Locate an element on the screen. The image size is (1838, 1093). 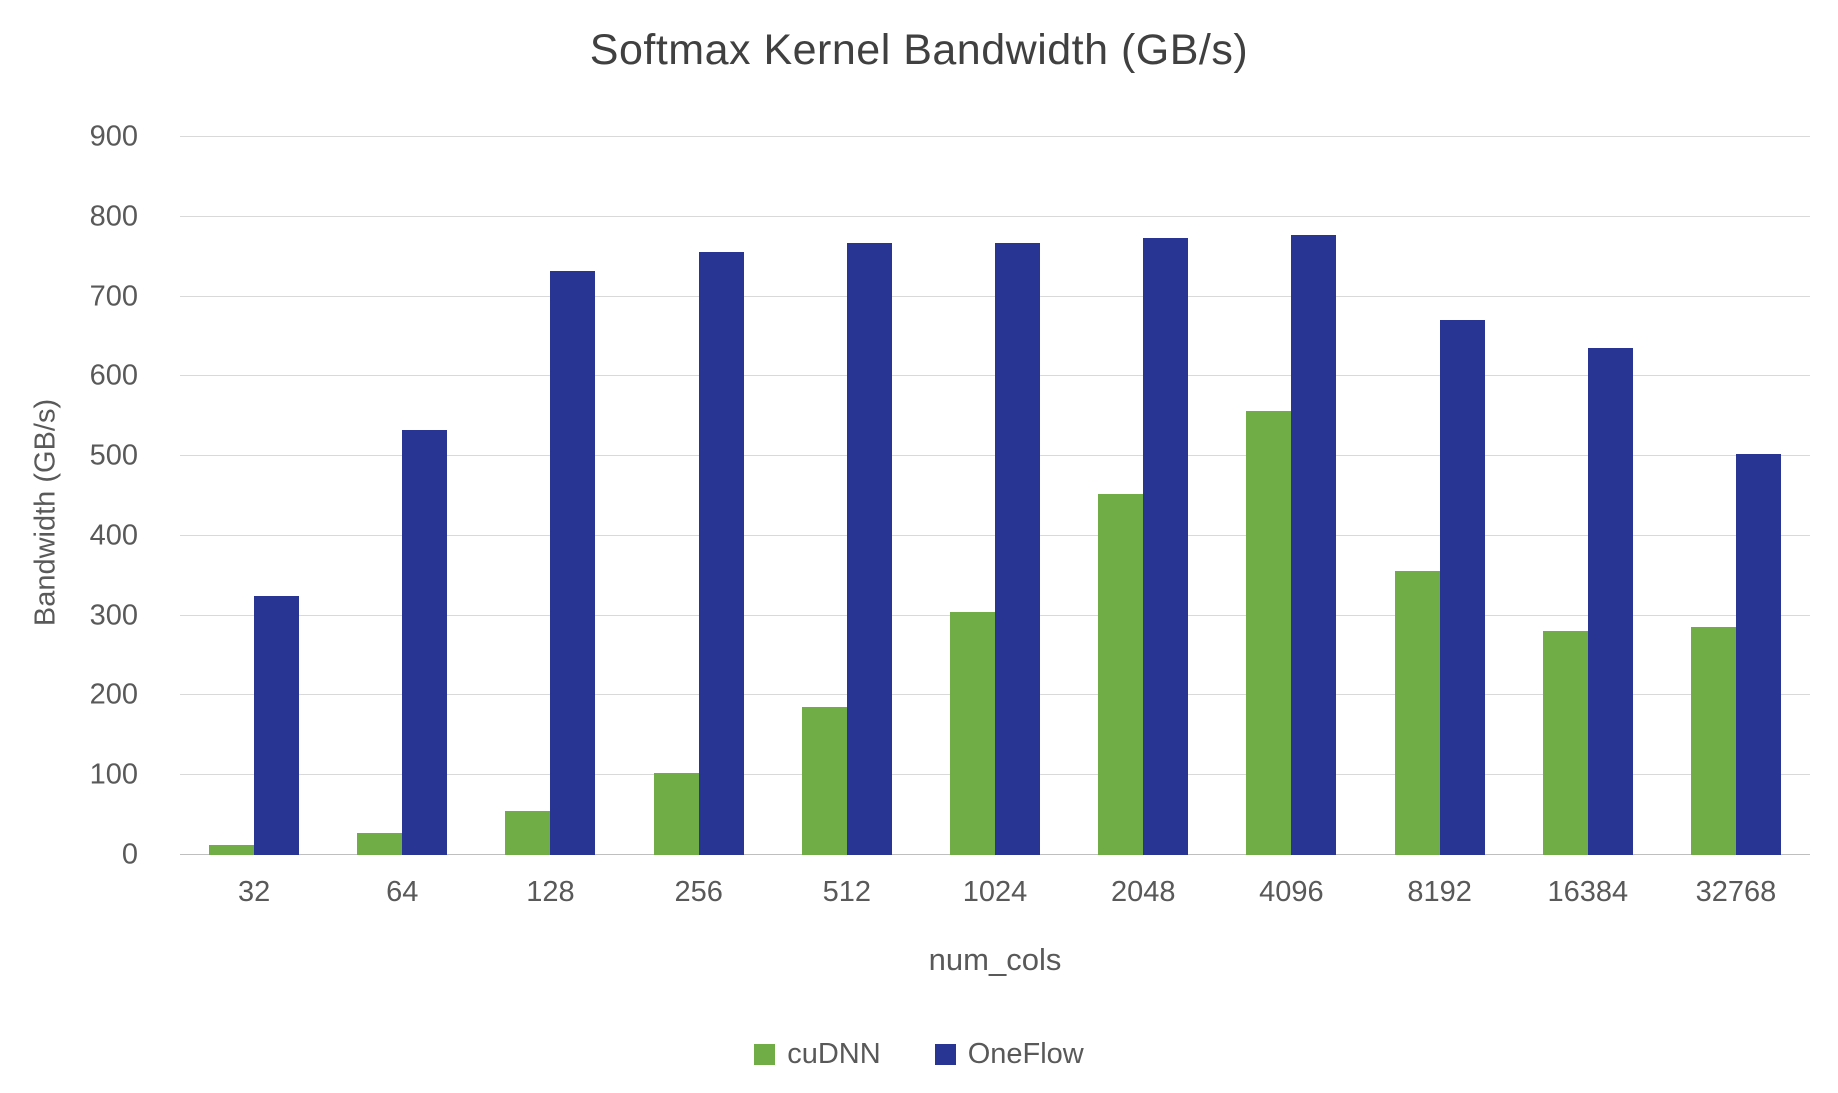
y-tick-label-400: 400 is located at coordinates (113, 535).